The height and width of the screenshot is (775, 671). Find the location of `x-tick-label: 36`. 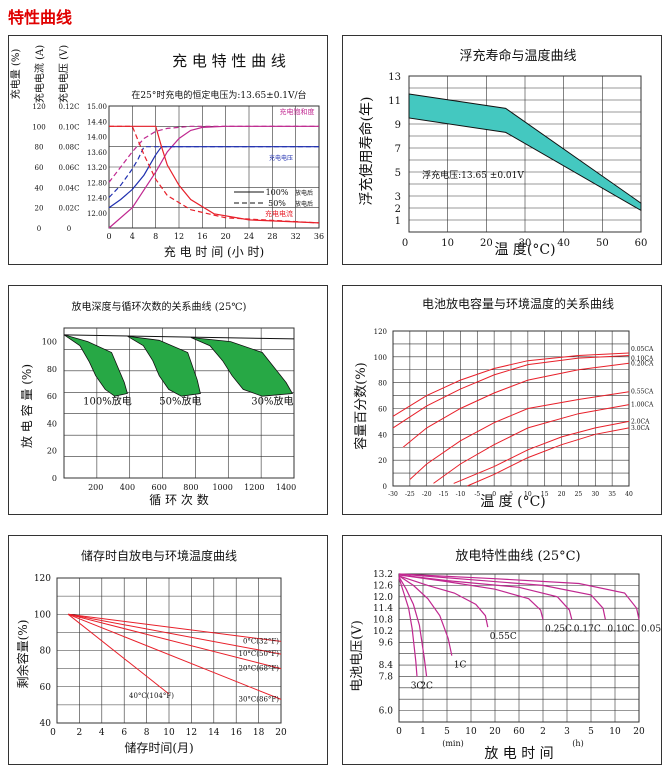

x-tick-label: 36 is located at coordinates (319, 236).